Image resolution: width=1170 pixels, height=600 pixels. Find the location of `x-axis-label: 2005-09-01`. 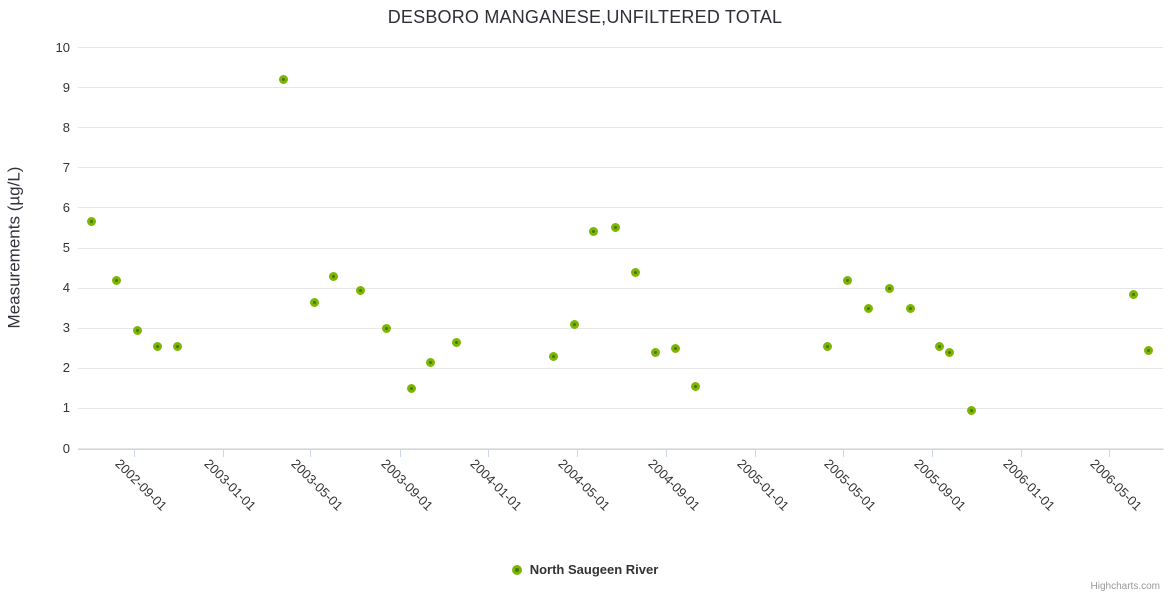

x-axis-label: 2005-09-01 is located at coordinates (940, 484).